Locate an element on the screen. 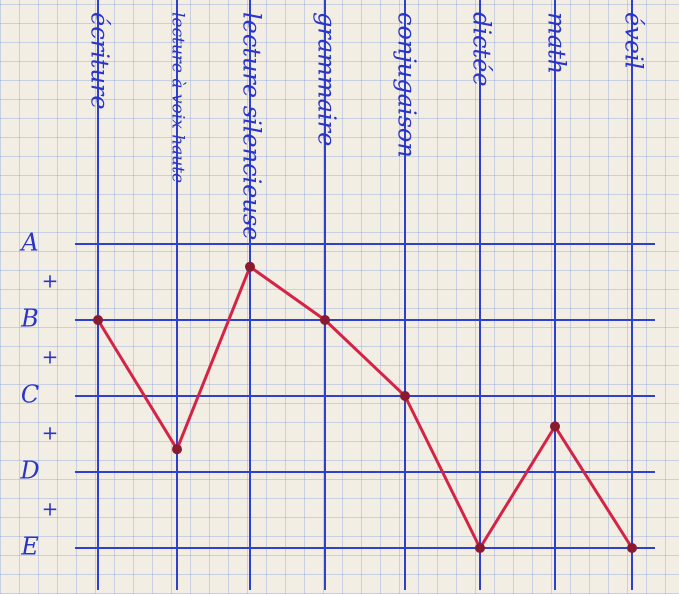 This screenshot has width=679, height=594. y-tick-label: B is located at coordinates (29, 319).